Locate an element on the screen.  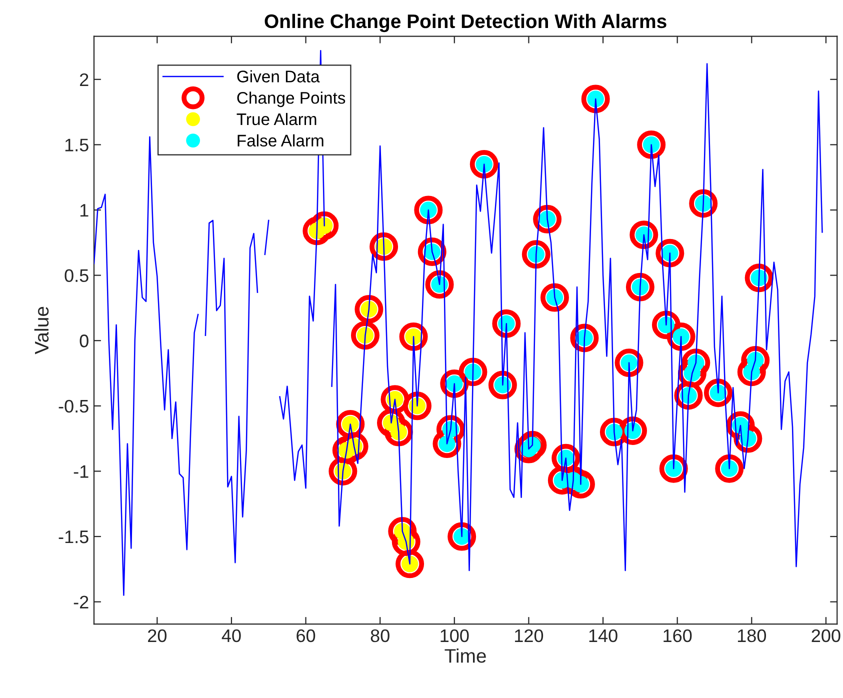
y-tick-label: 0 is located at coordinates (84, 341).